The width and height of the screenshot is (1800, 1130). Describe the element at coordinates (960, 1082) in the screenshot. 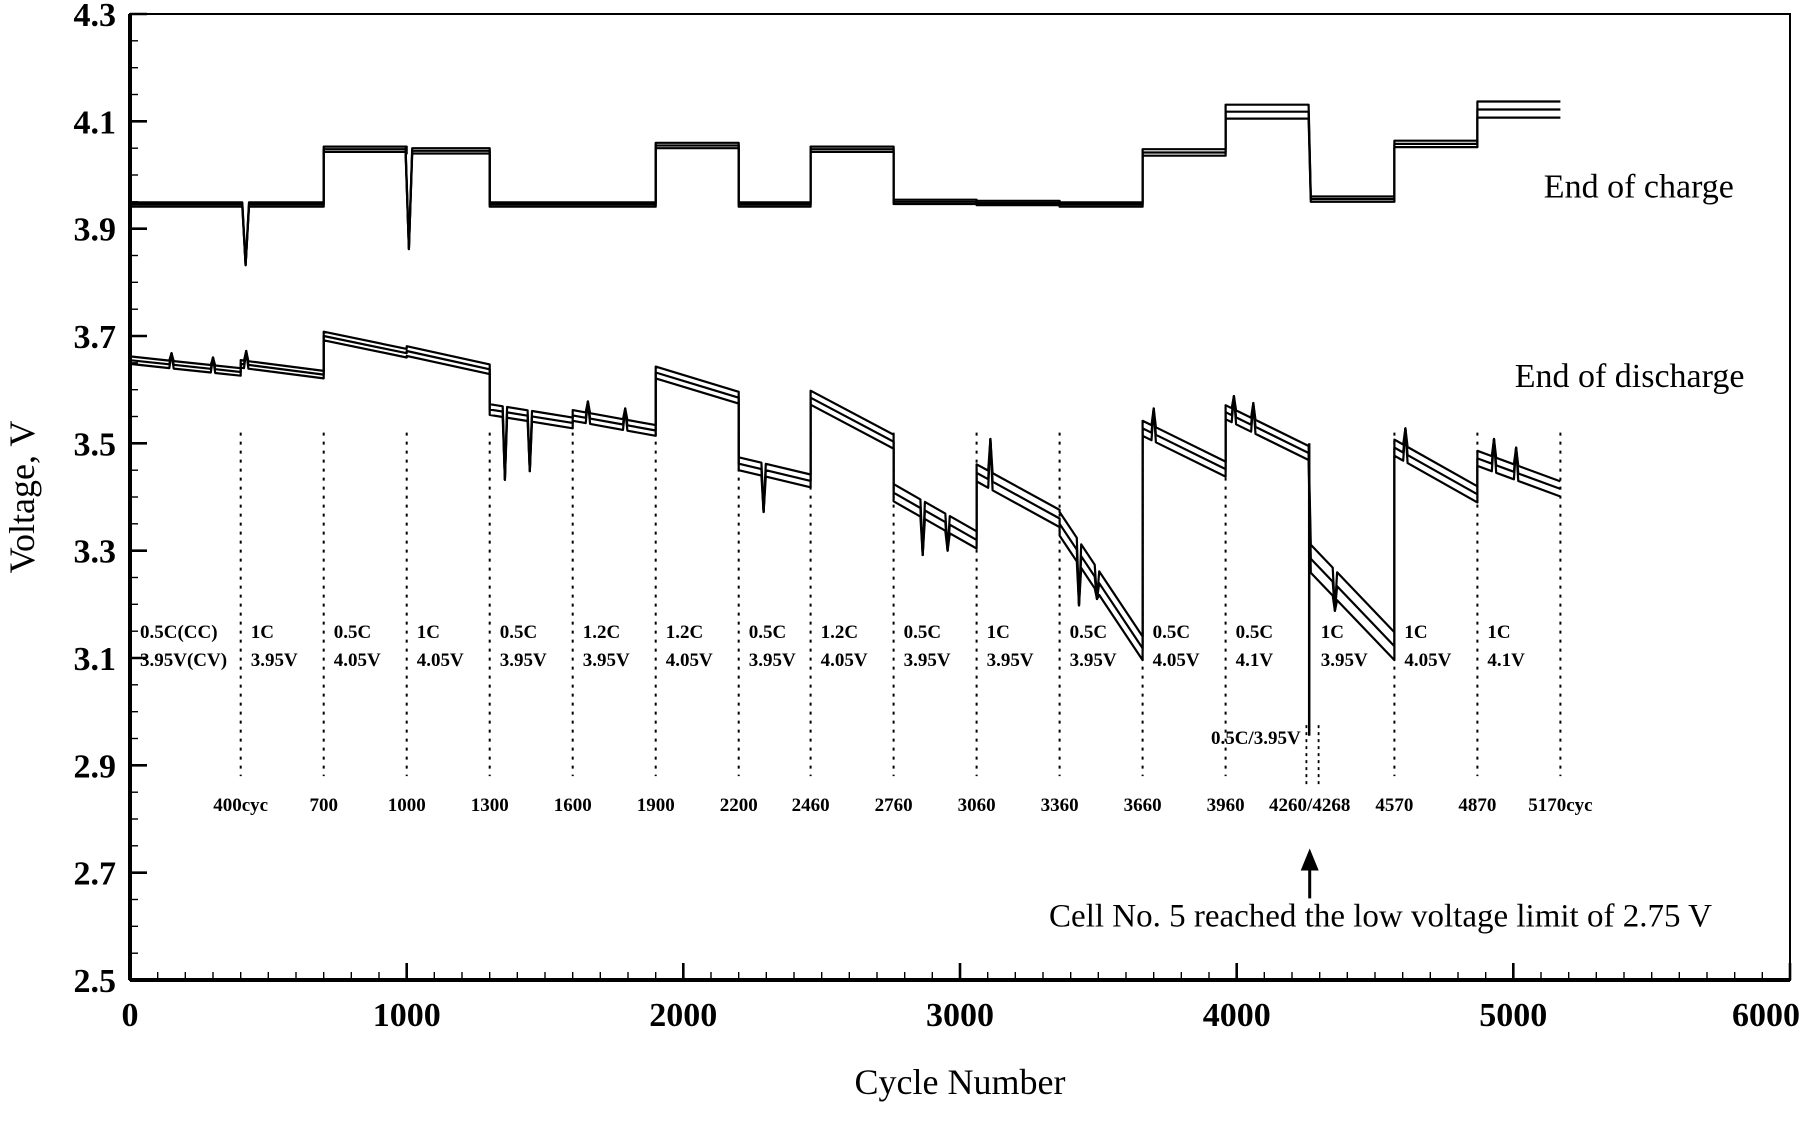

I see `x-axis-title: Cycle Number` at that location.